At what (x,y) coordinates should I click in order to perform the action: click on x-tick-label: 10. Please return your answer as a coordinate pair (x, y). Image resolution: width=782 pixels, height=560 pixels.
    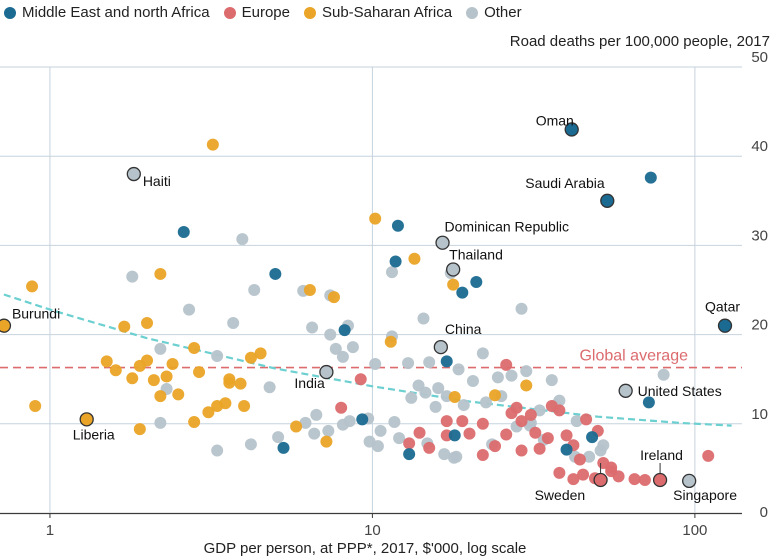
    Looking at the image, I should click on (372, 530).